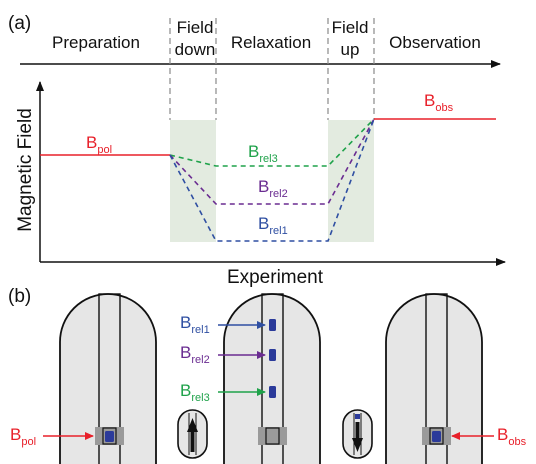 The image size is (536, 464). Describe the element at coordinates (272, 325) in the screenshot. I see `sample-rel1` at that location.